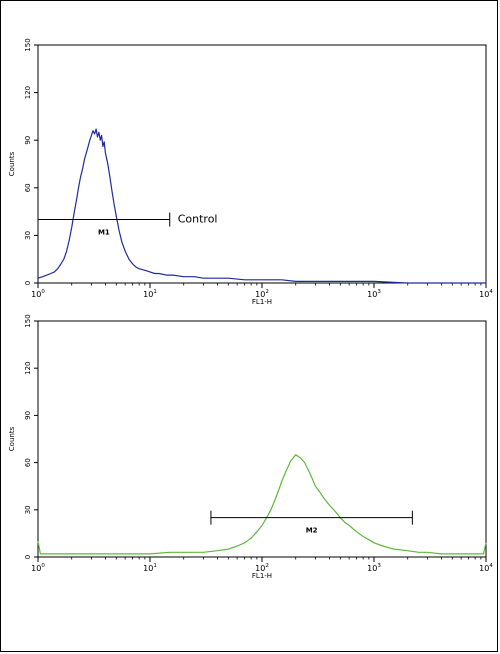 The image size is (500, 654). Describe the element at coordinates (104, 233) in the screenshot. I see `gate-label: M1` at that location.